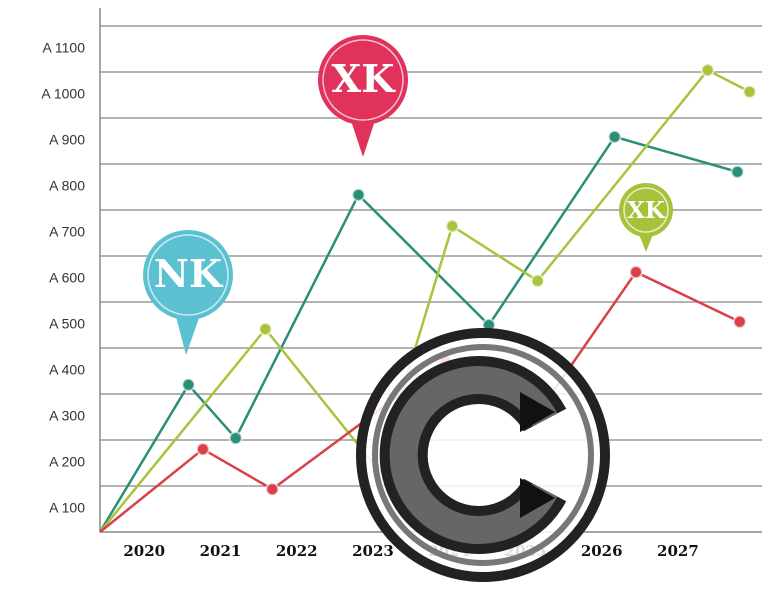 Image resolution: width=774 pixels, height=589 pixels. What do you see at coordinates (297, 551) in the screenshot?
I see `x-tick-label: 2022` at bounding box center [297, 551].